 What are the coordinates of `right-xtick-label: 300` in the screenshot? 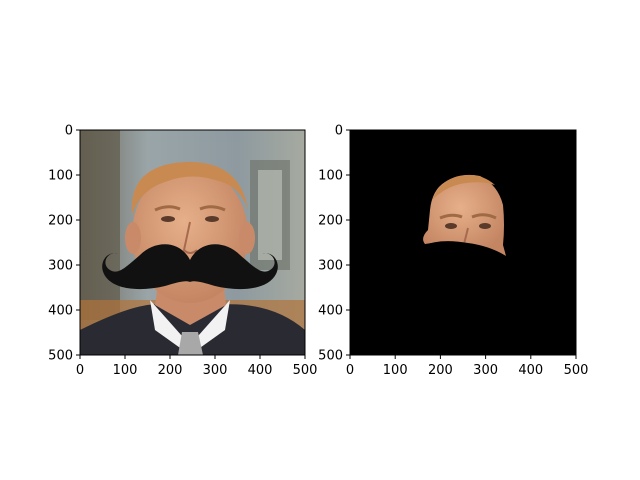 It's located at (485, 370).